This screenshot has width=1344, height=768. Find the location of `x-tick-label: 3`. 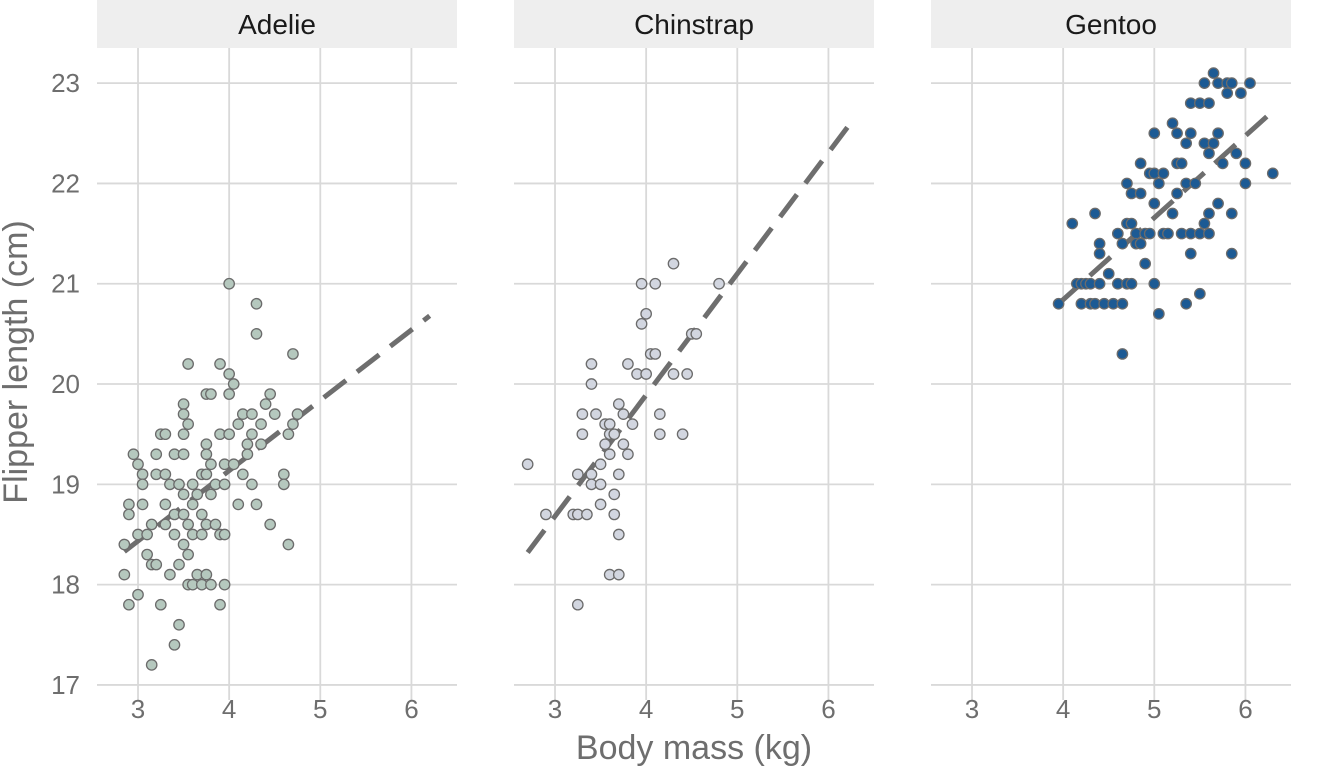

x-tick-label: 3 is located at coordinates (972, 709).